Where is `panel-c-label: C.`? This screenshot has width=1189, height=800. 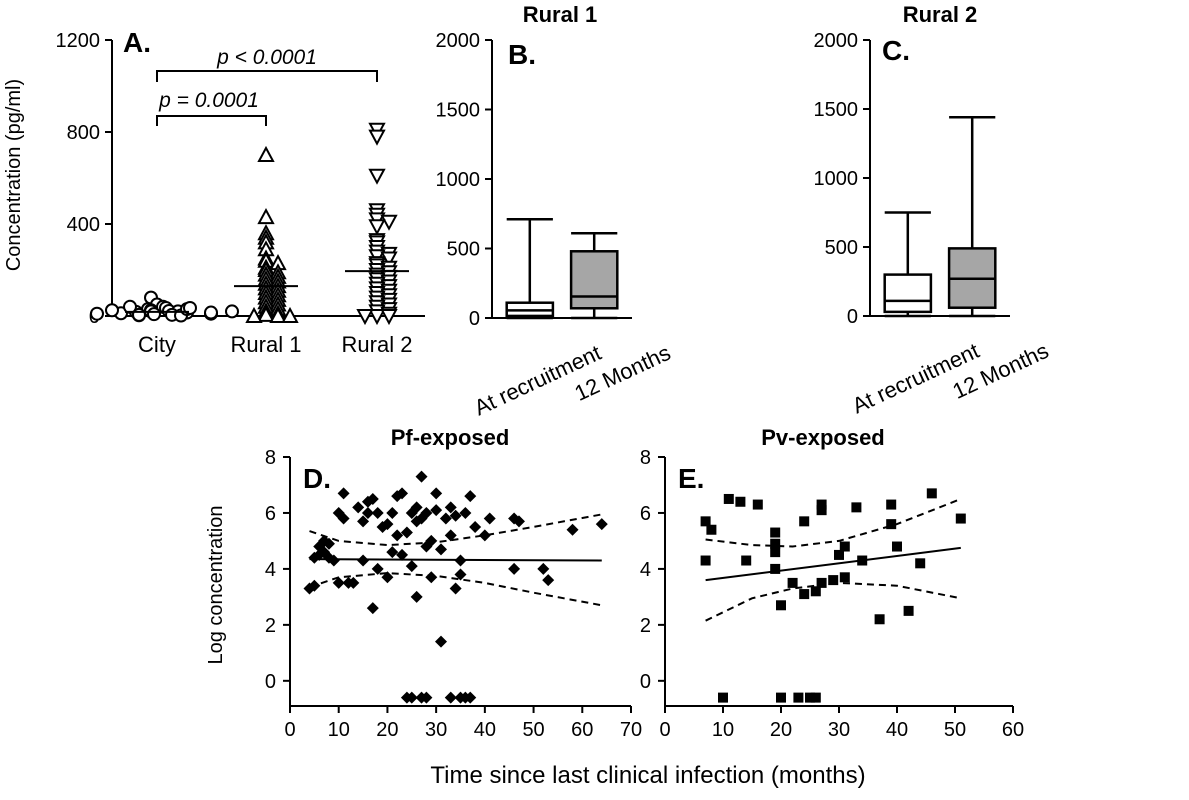
panel-c-label: C. is located at coordinates (896, 50).